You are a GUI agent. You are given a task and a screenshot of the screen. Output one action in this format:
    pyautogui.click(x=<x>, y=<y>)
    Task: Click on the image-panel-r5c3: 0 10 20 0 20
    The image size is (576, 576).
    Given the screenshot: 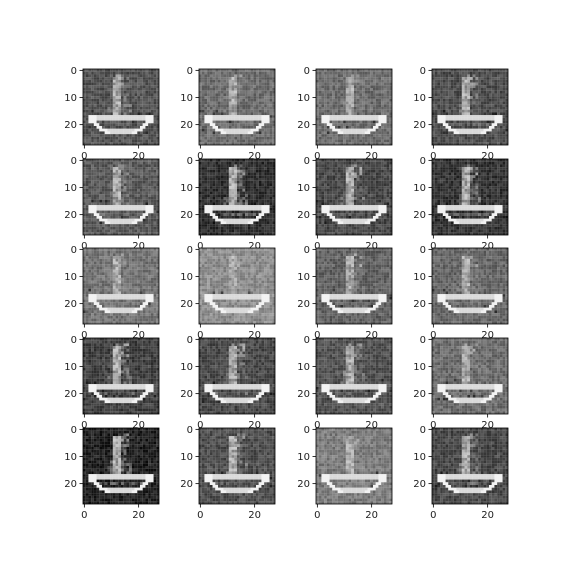 What is the action you would take?
    pyautogui.click(x=345, y=473)
    